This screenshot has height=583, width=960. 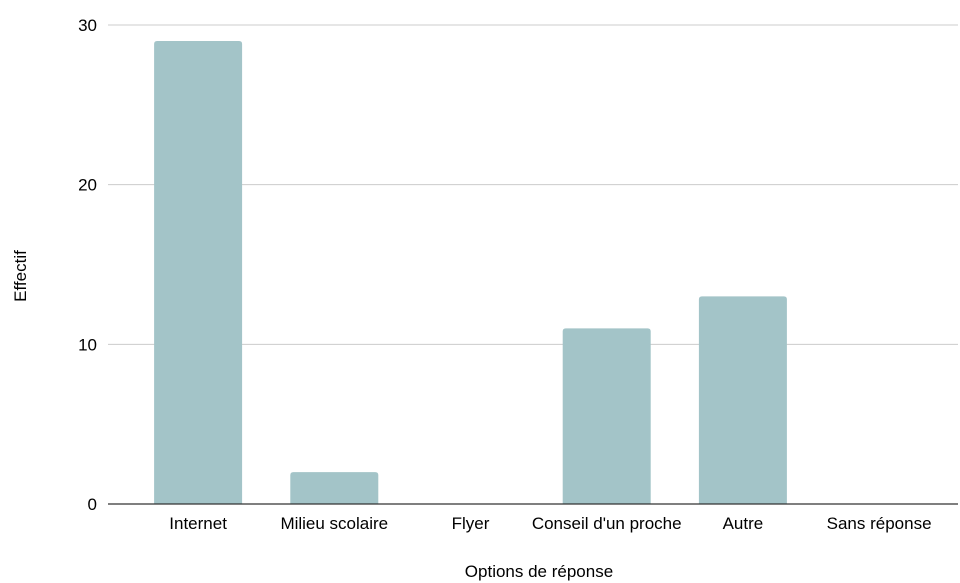 What do you see at coordinates (539, 571) in the screenshot?
I see `x-axis-title: Options de réponse` at bounding box center [539, 571].